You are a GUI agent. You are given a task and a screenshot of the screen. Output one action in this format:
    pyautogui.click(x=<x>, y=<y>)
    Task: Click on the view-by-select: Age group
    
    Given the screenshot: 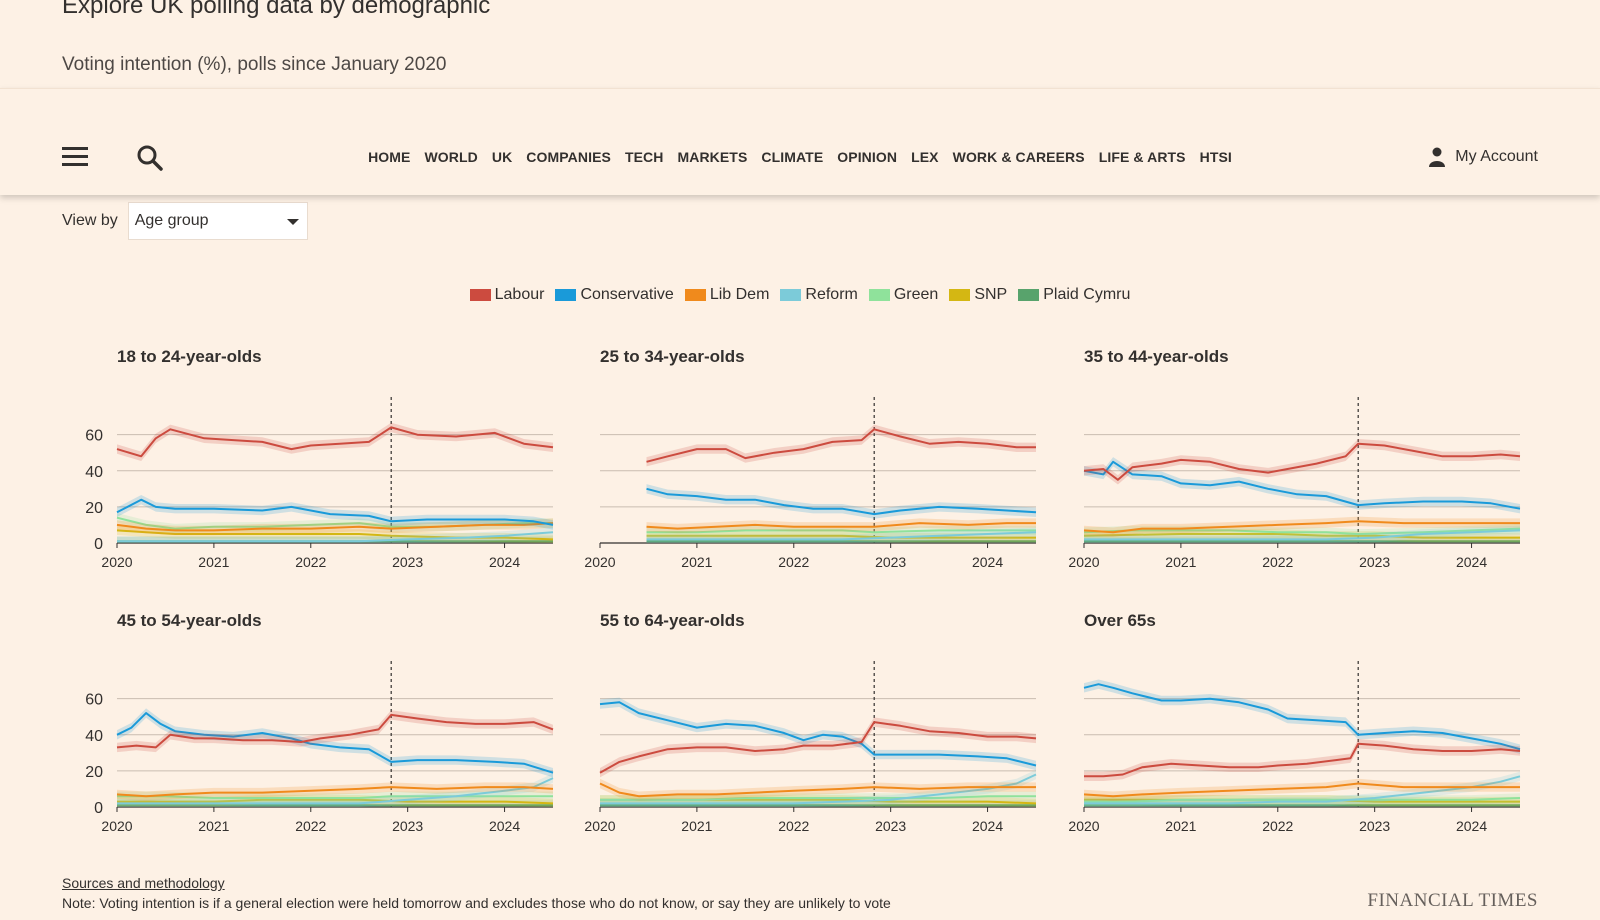 What is the action you would take?
    pyautogui.click(x=217, y=221)
    